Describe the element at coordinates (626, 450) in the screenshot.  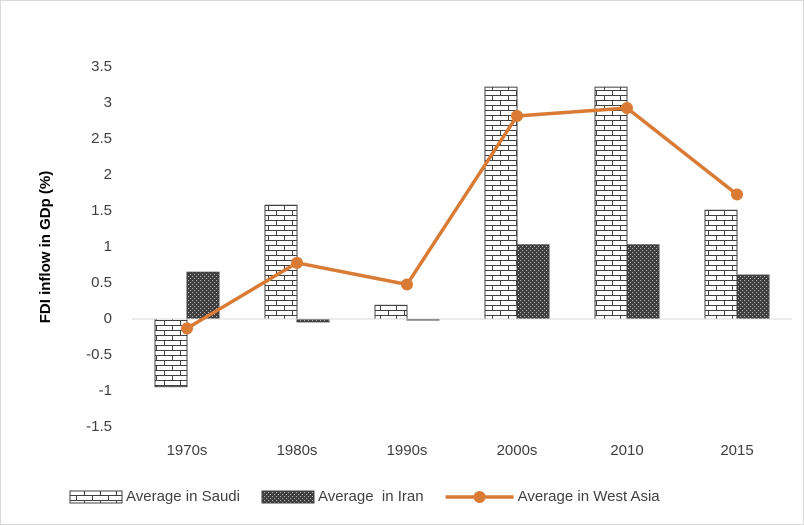
I see `x-tick-label: 2010` at that location.